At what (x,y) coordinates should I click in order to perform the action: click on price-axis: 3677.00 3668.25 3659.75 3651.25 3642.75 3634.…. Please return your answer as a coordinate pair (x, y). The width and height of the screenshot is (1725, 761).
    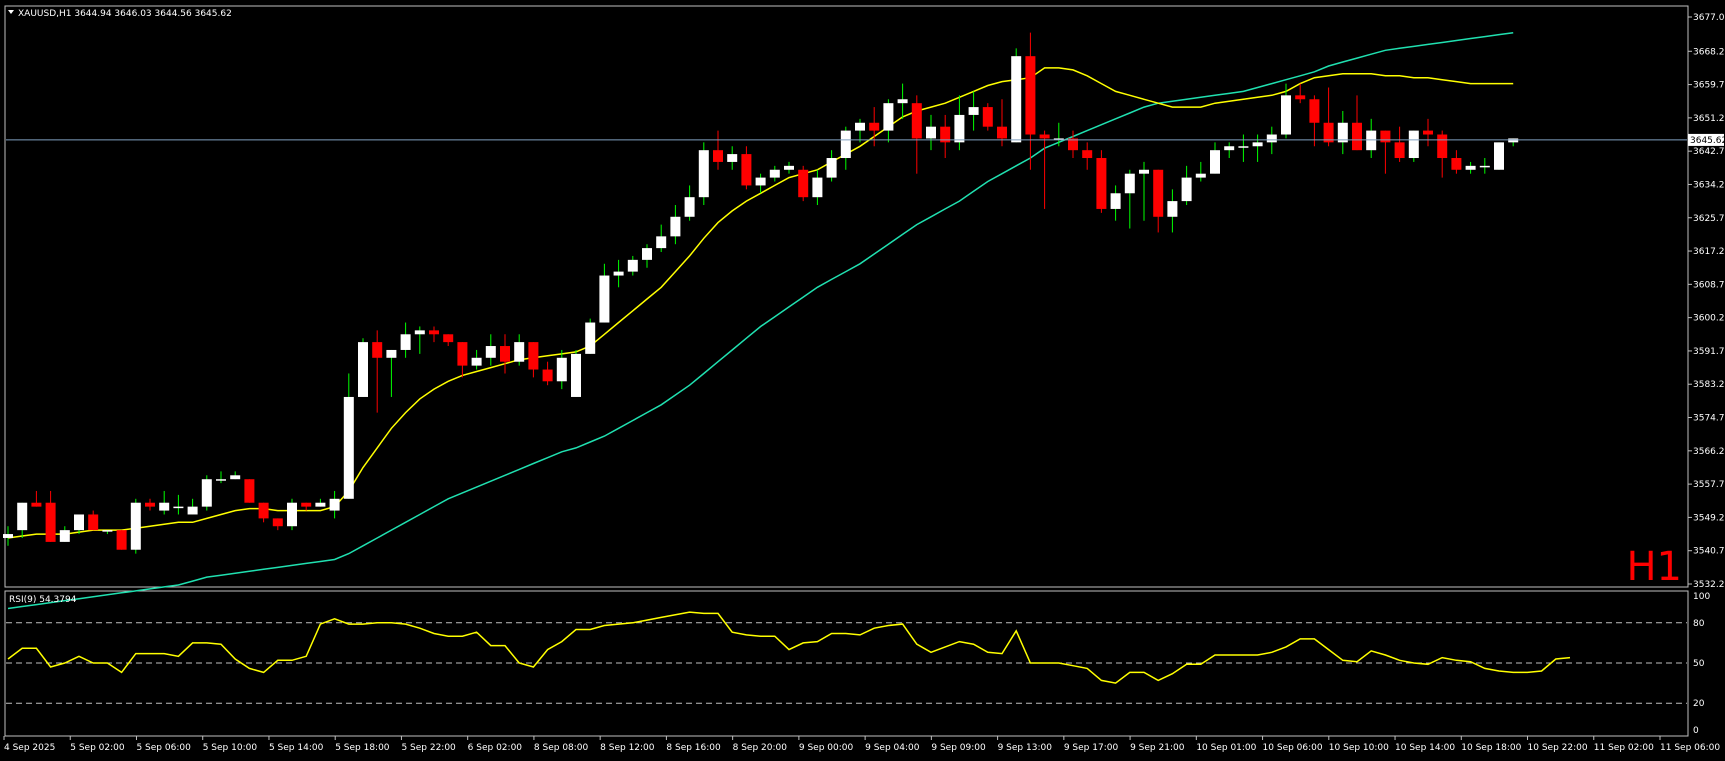
    Looking at the image, I should click on (1706, 301).